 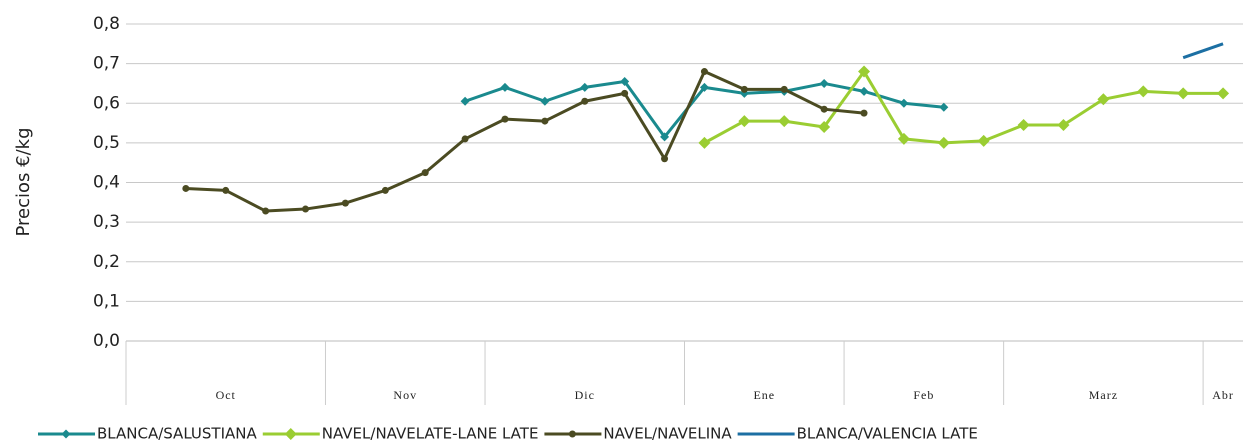 I want to click on y-tick-label: 0,4, so click(x=106, y=183).